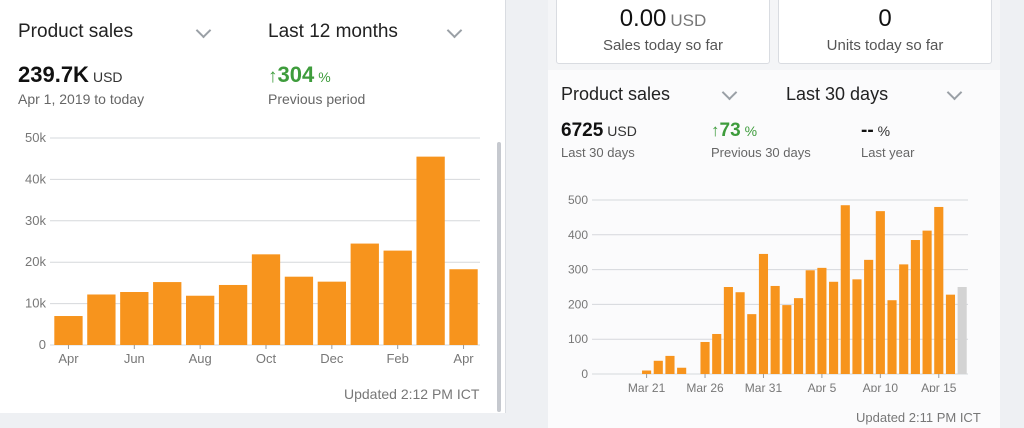 The image size is (1024, 428). What do you see at coordinates (578, 270) in the screenshot?
I see `y-tick-label: 300` at bounding box center [578, 270].